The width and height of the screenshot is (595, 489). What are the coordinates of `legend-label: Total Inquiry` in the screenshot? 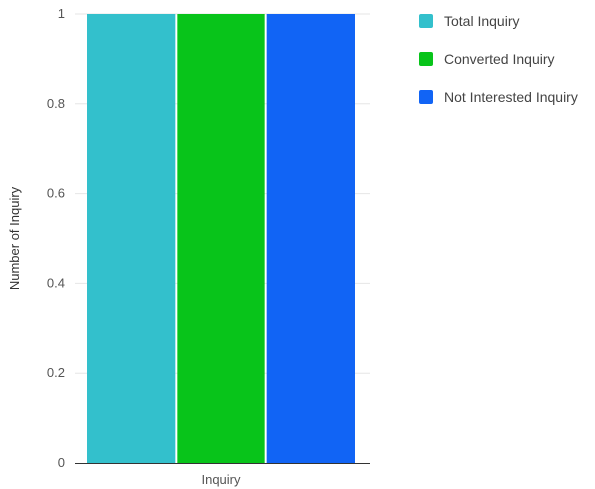 It's located at (481, 21).